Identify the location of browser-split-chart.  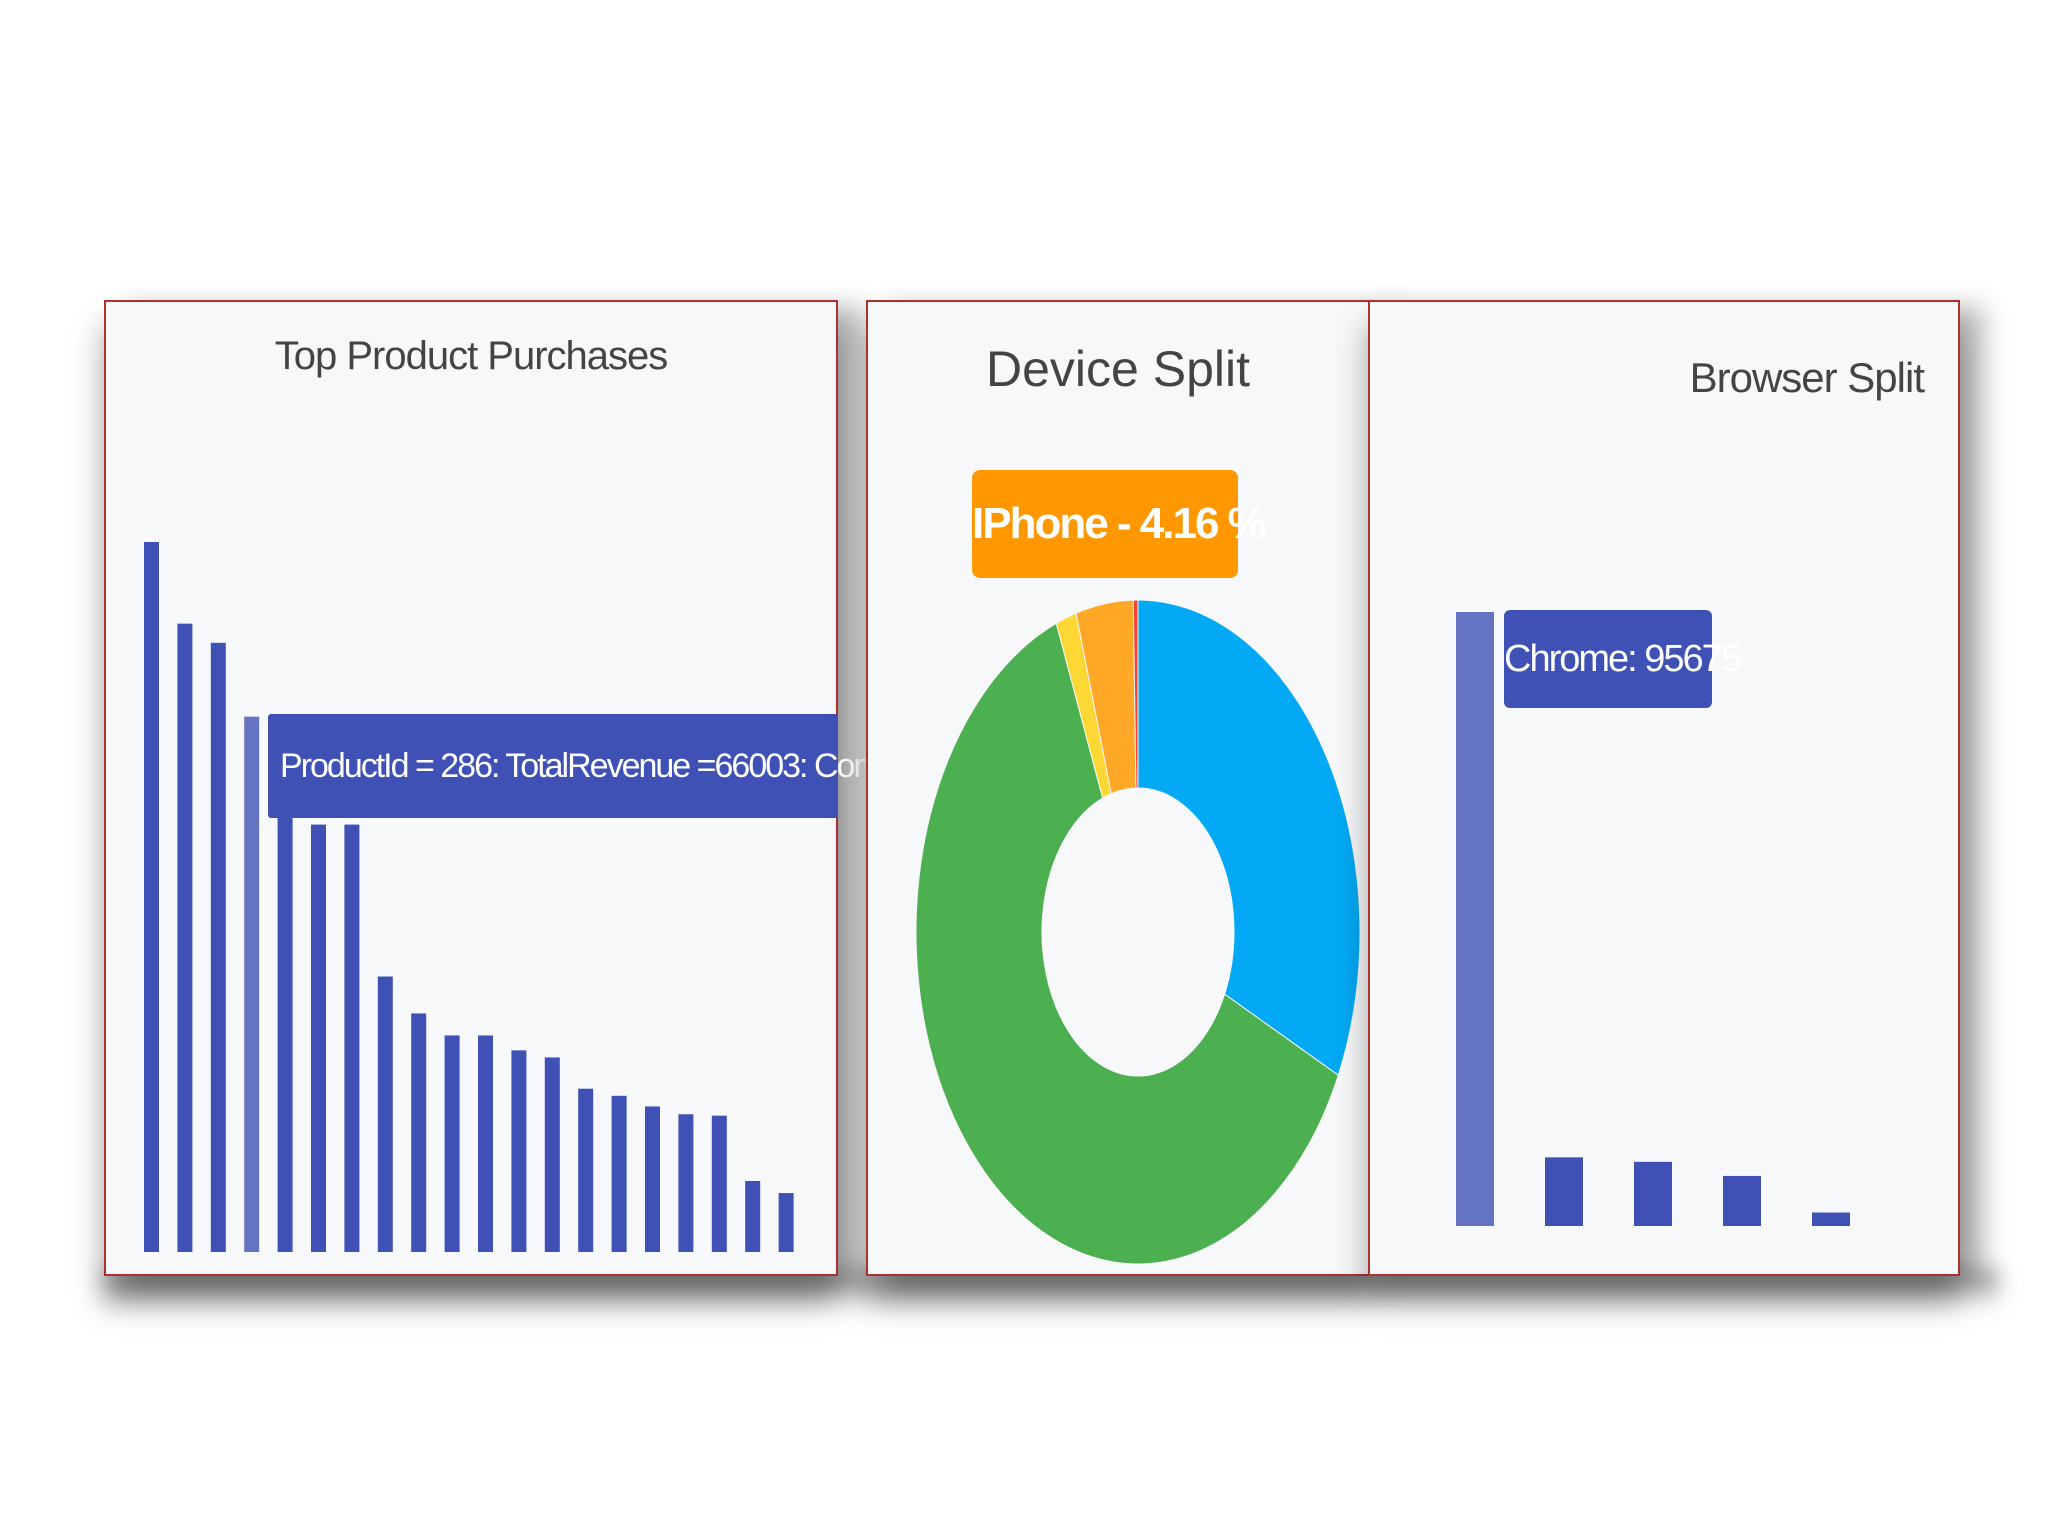
(1653, 919).